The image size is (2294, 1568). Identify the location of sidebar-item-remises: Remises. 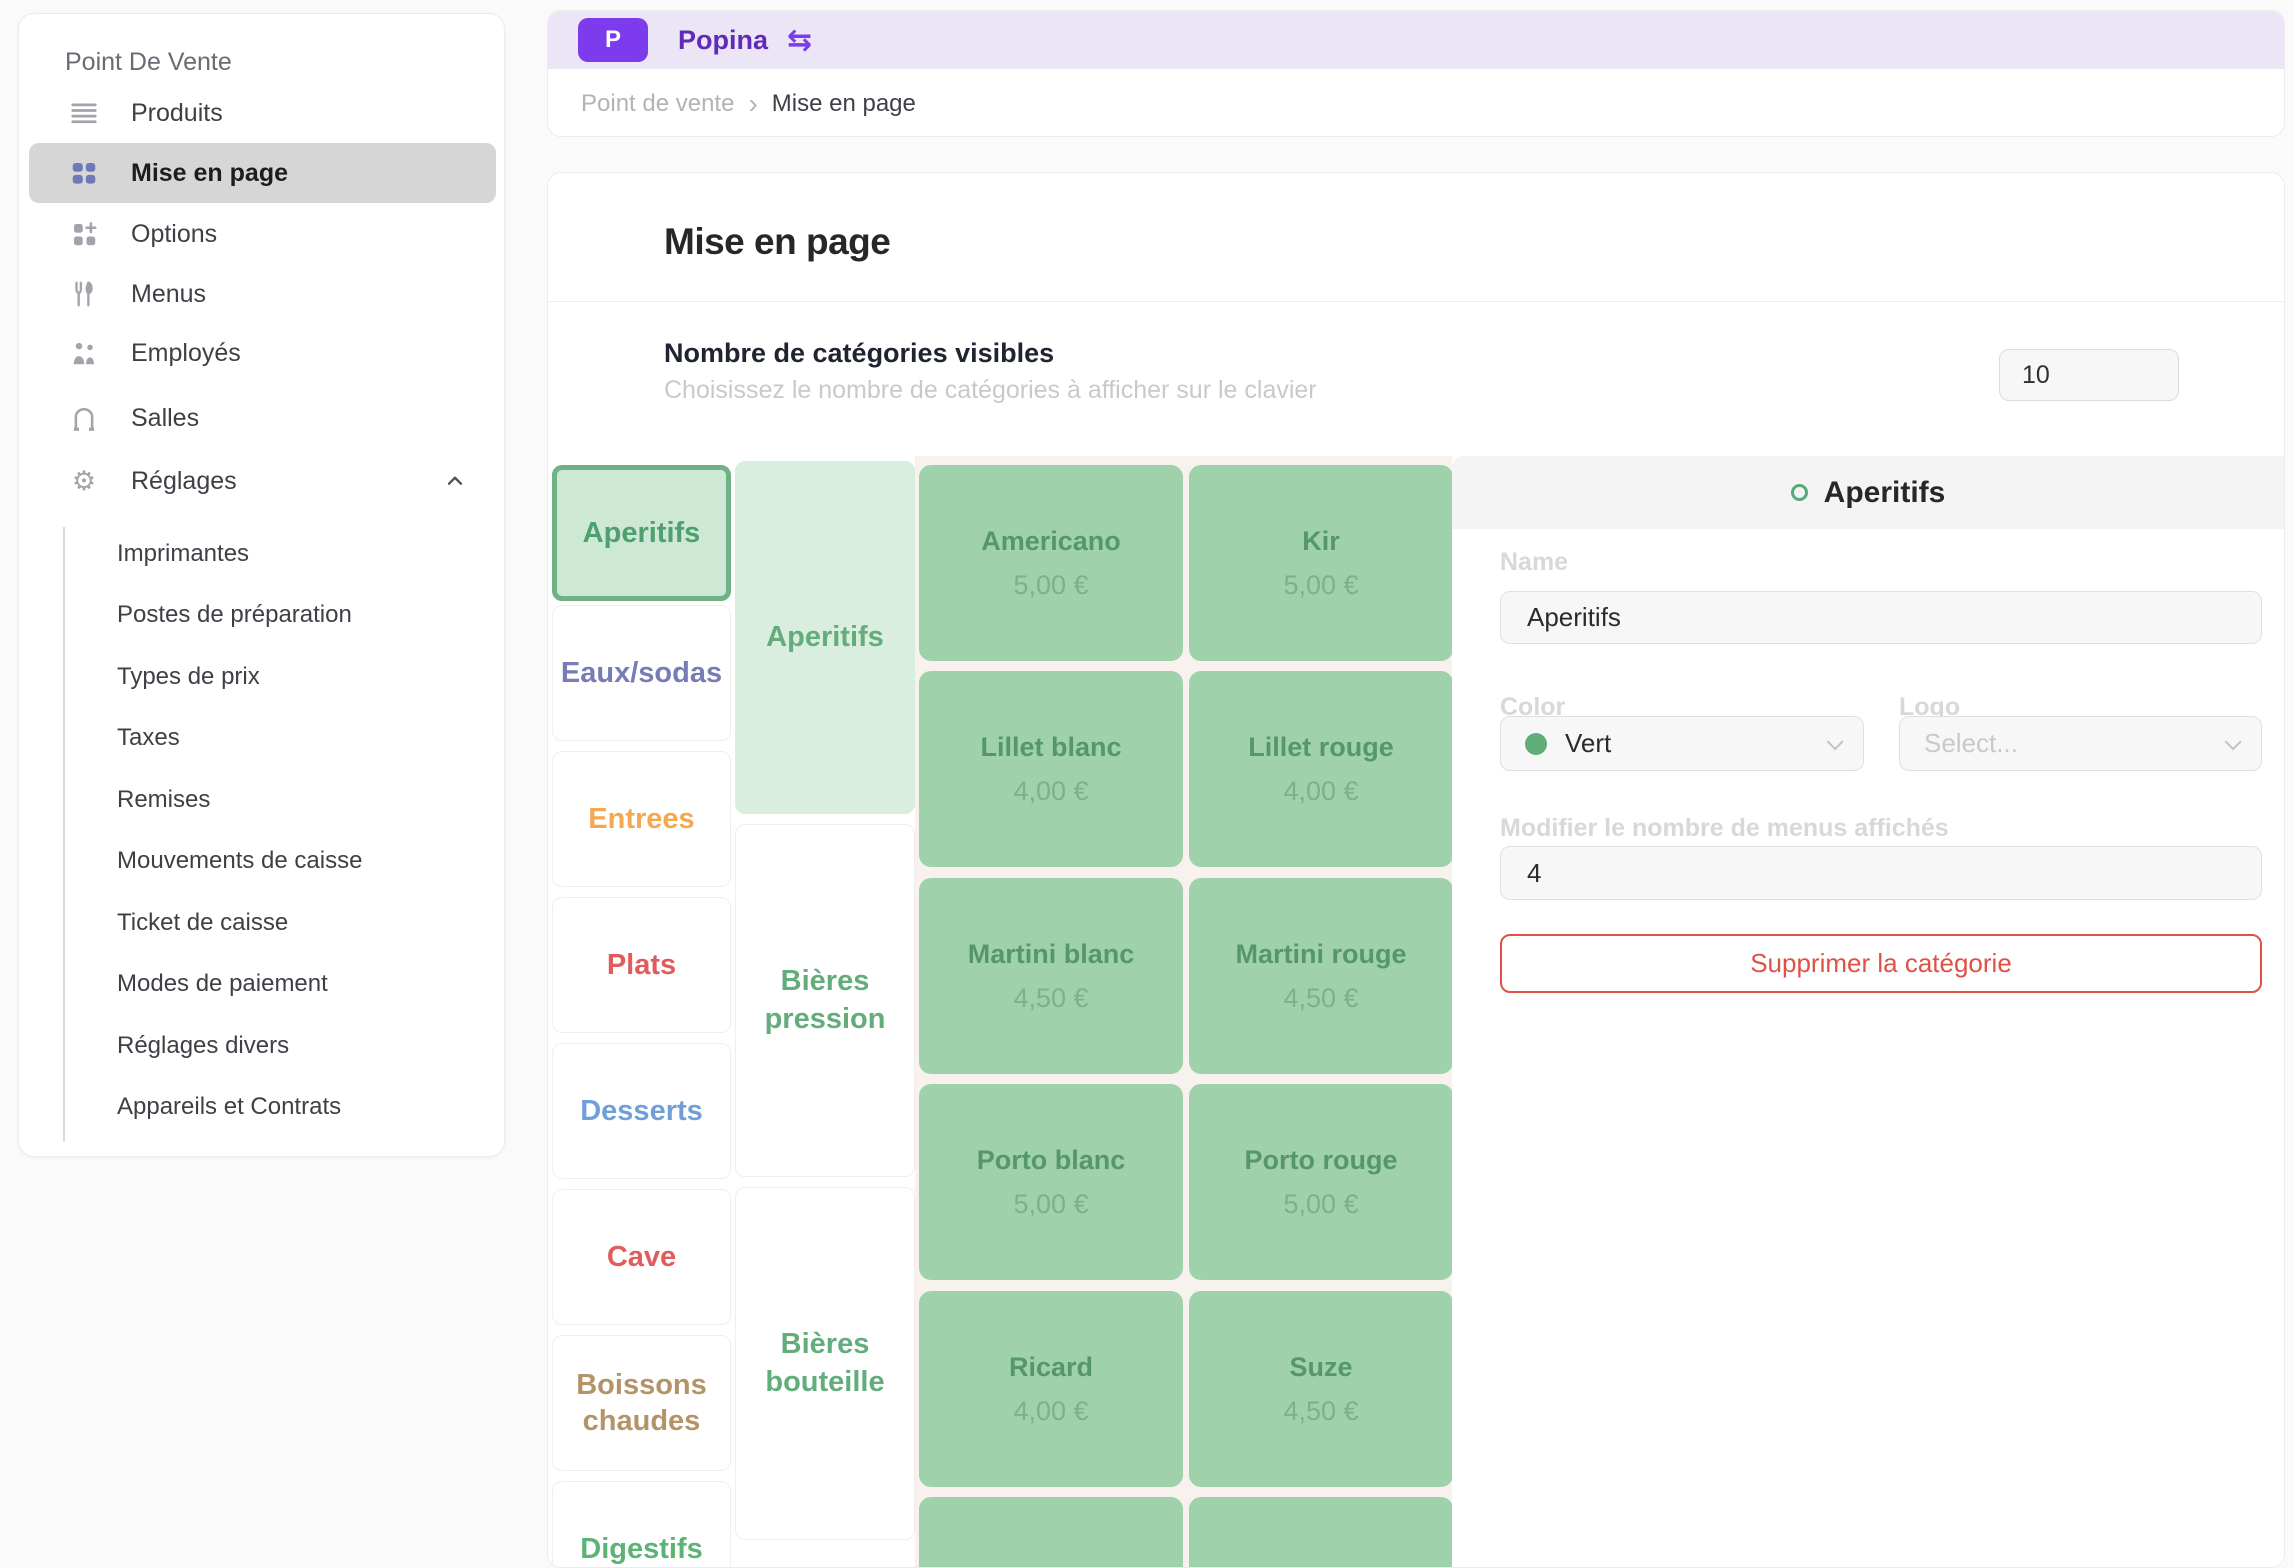
(164, 799).